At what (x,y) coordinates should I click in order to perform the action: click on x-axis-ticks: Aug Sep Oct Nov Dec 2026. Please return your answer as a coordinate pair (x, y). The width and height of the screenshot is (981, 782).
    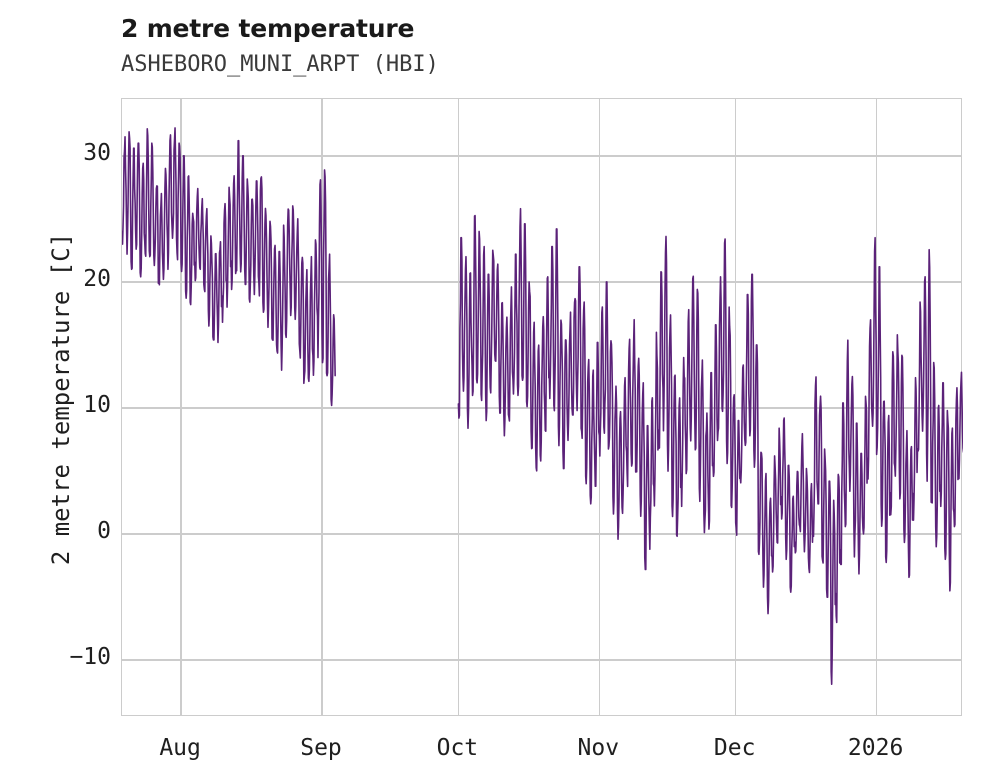
    Looking at the image, I should click on (541, 752).